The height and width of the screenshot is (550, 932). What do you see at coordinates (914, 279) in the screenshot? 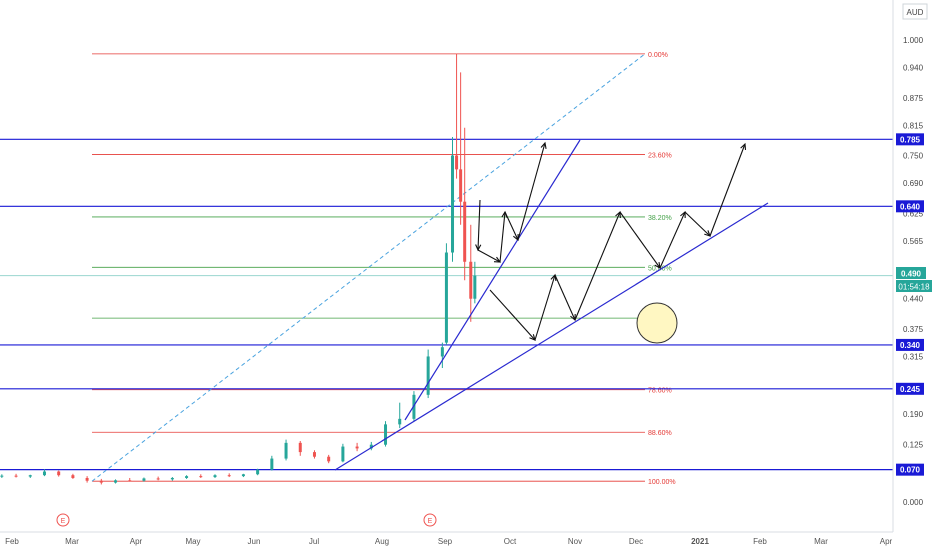
I see `current-price-tag: 0.490 01:54:18` at bounding box center [914, 279].